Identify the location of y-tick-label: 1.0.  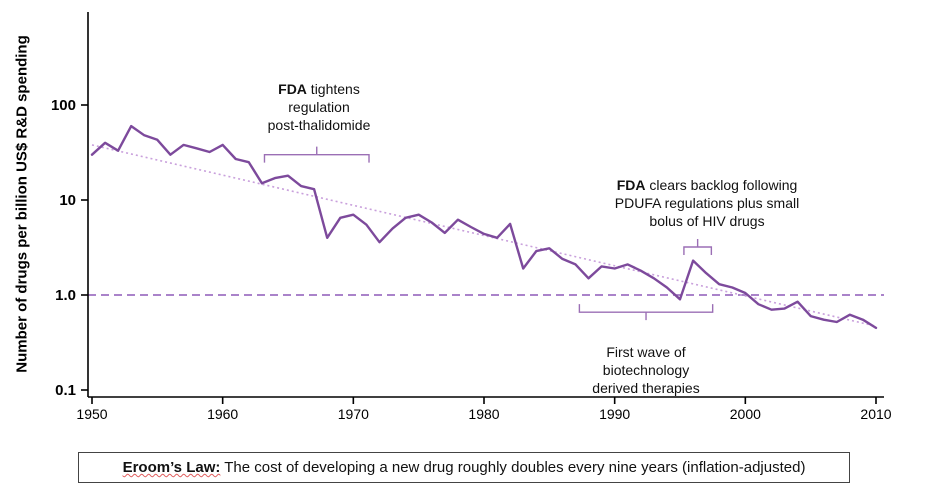
(65, 295).